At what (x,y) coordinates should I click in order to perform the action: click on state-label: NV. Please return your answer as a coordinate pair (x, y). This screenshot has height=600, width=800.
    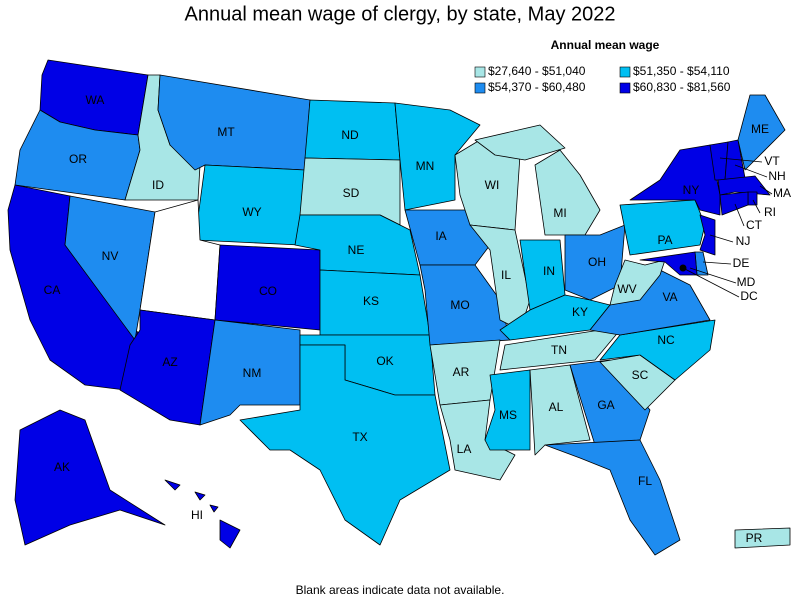
    Looking at the image, I should click on (110, 256).